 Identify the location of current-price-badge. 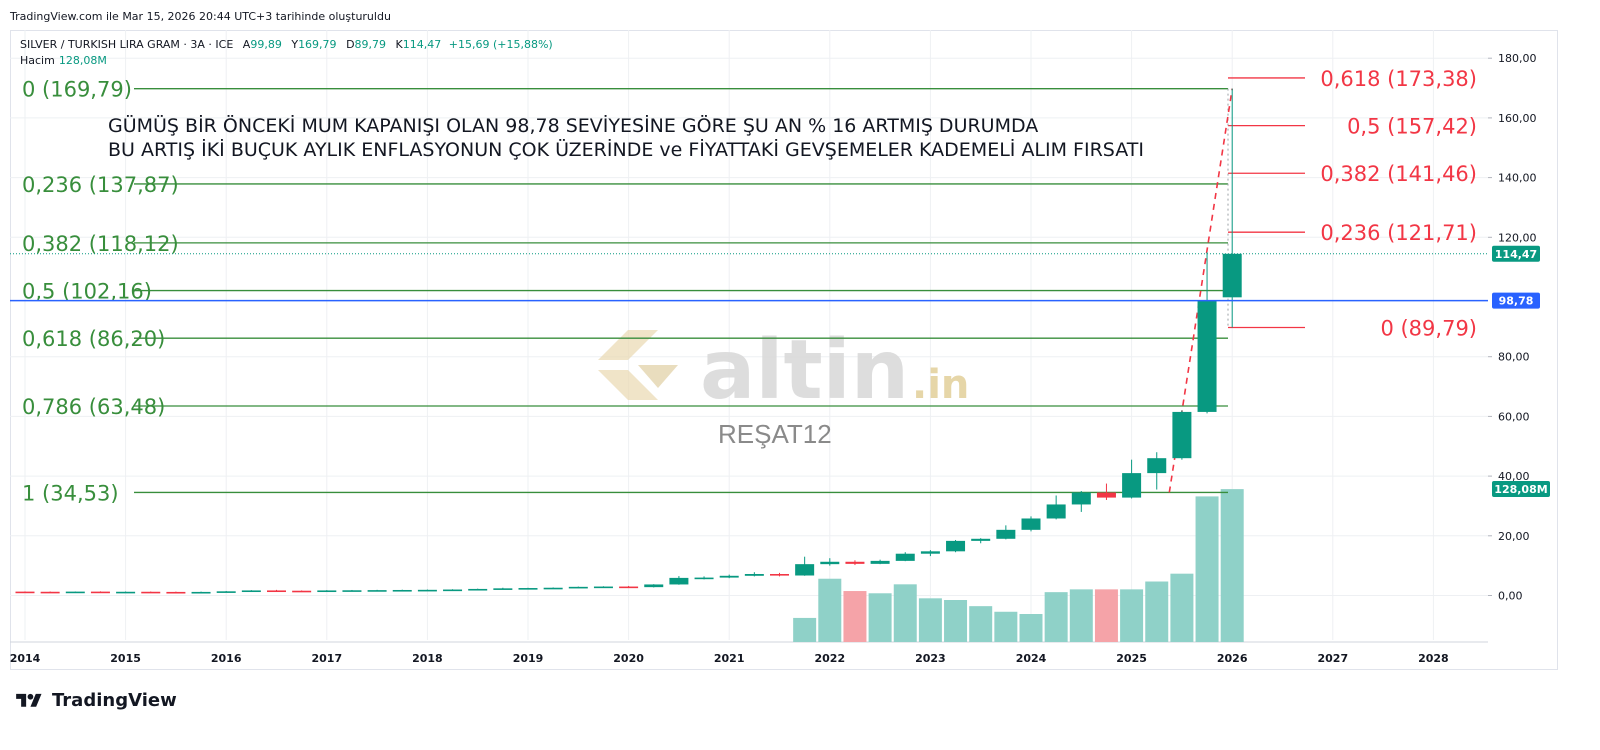
(1516, 253).